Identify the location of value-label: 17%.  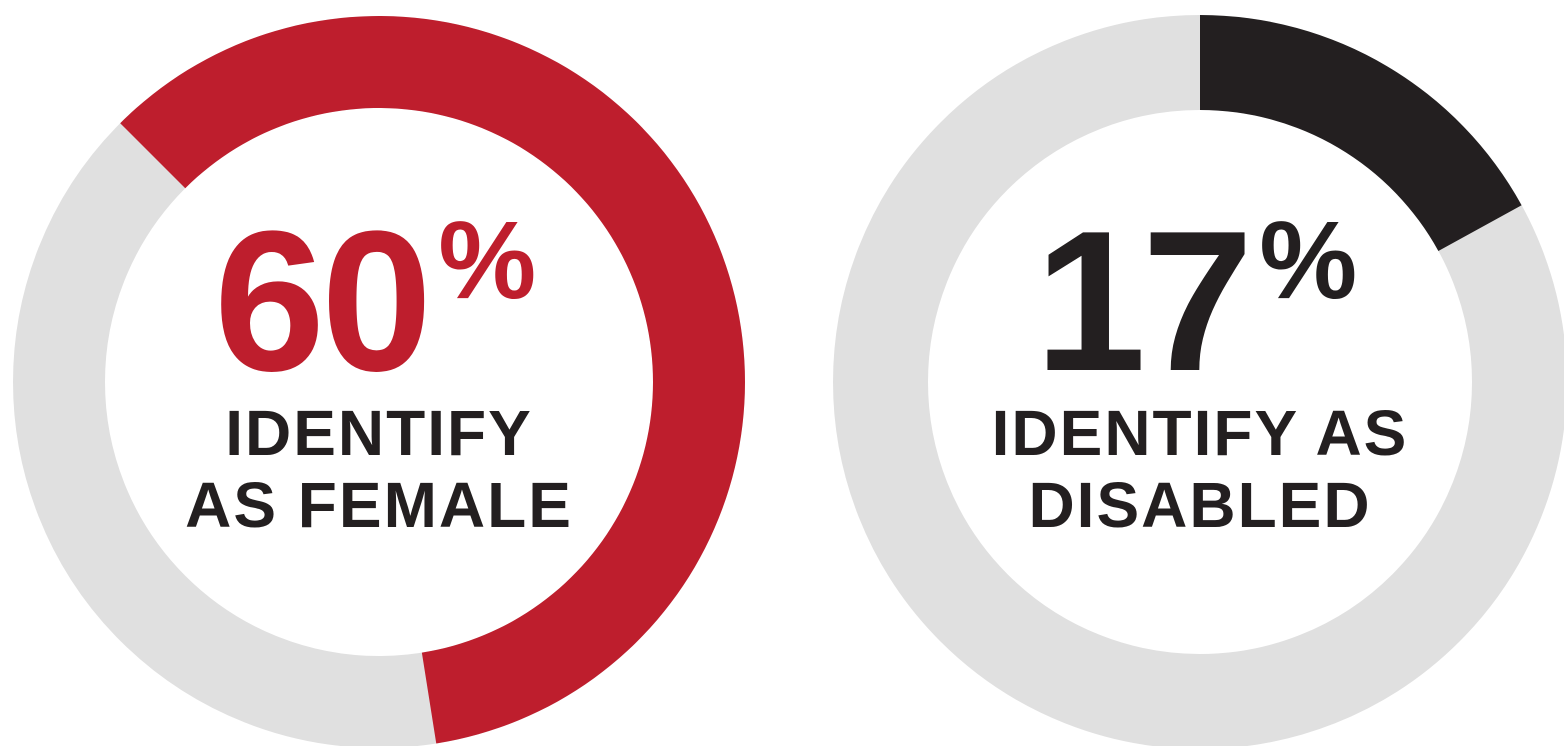
(1194, 301).